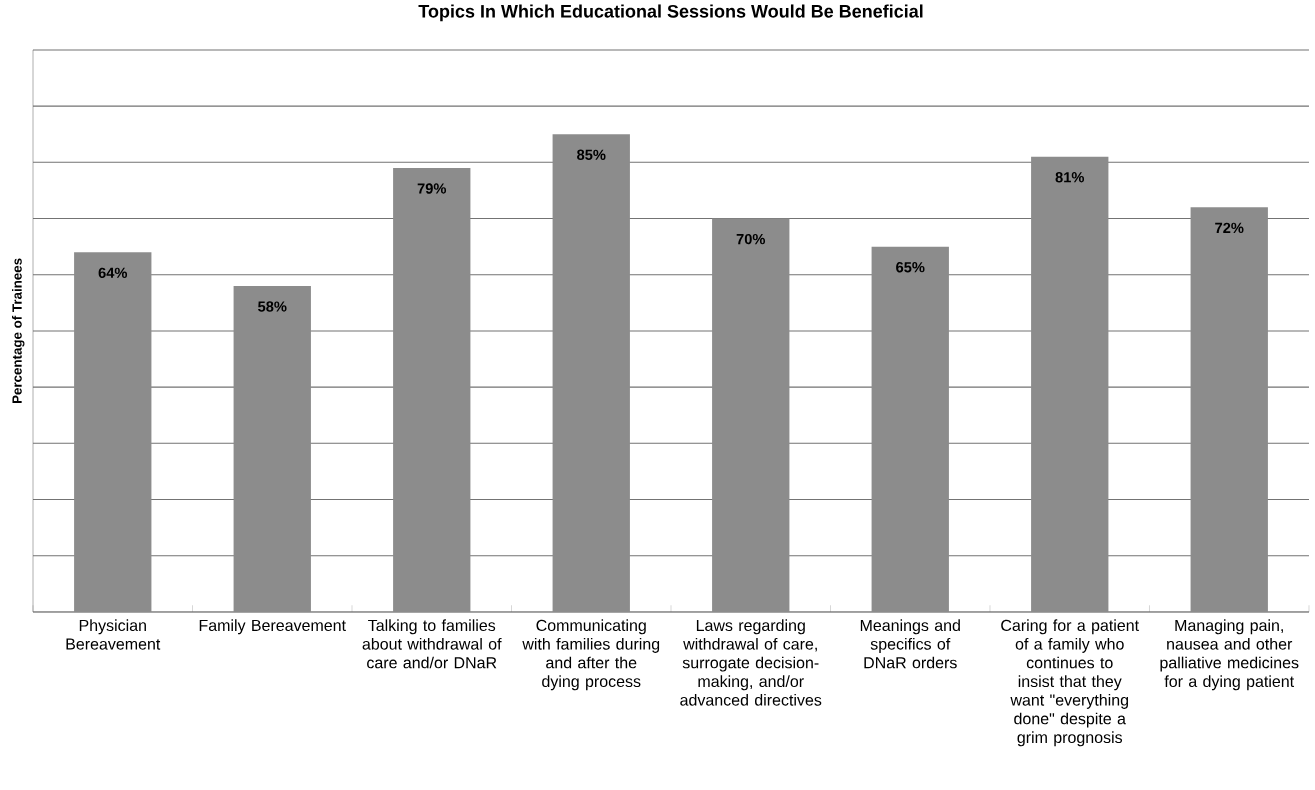 This screenshot has width=1315, height=790. I want to click on data-label: 64%, so click(113, 273).